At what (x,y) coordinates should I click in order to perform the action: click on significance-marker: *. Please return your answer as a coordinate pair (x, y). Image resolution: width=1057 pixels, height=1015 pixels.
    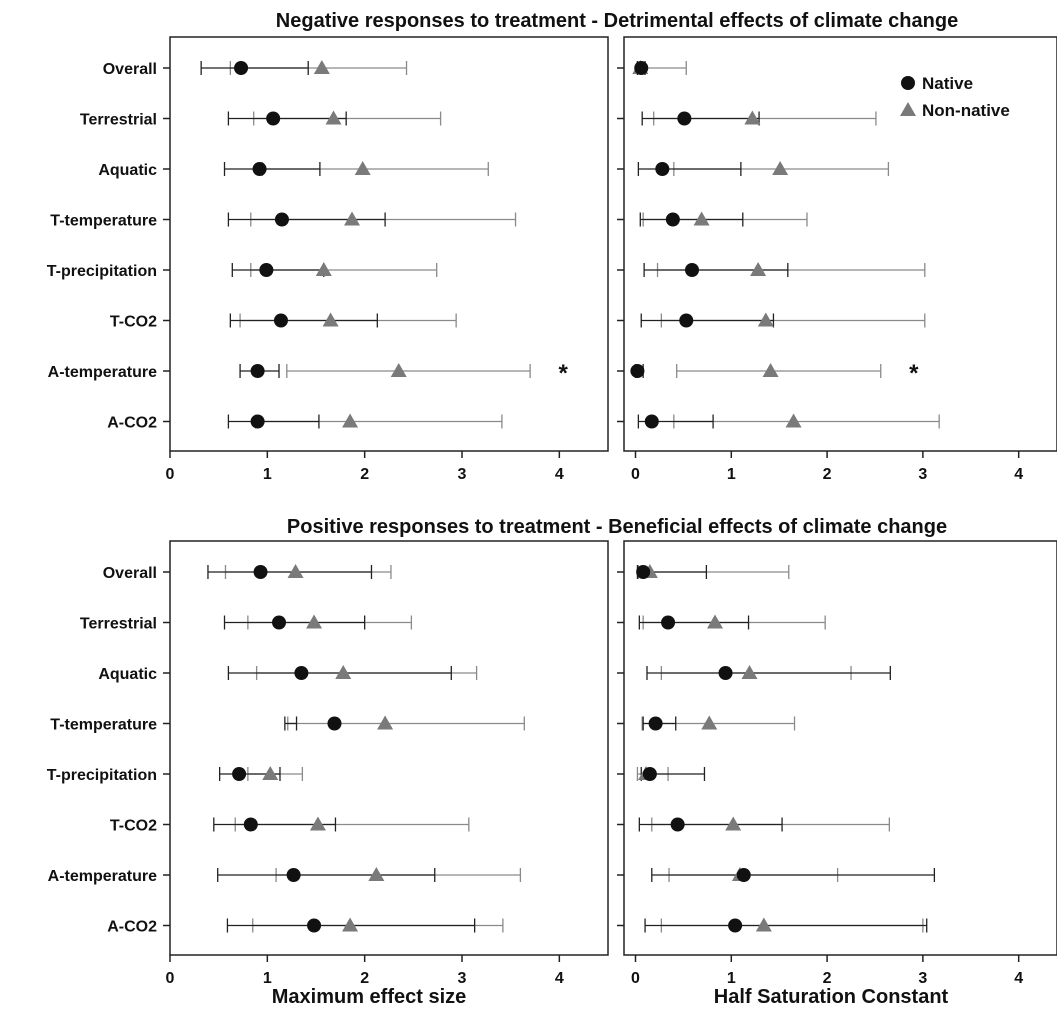
    Looking at the image, I should click on (914, 373).